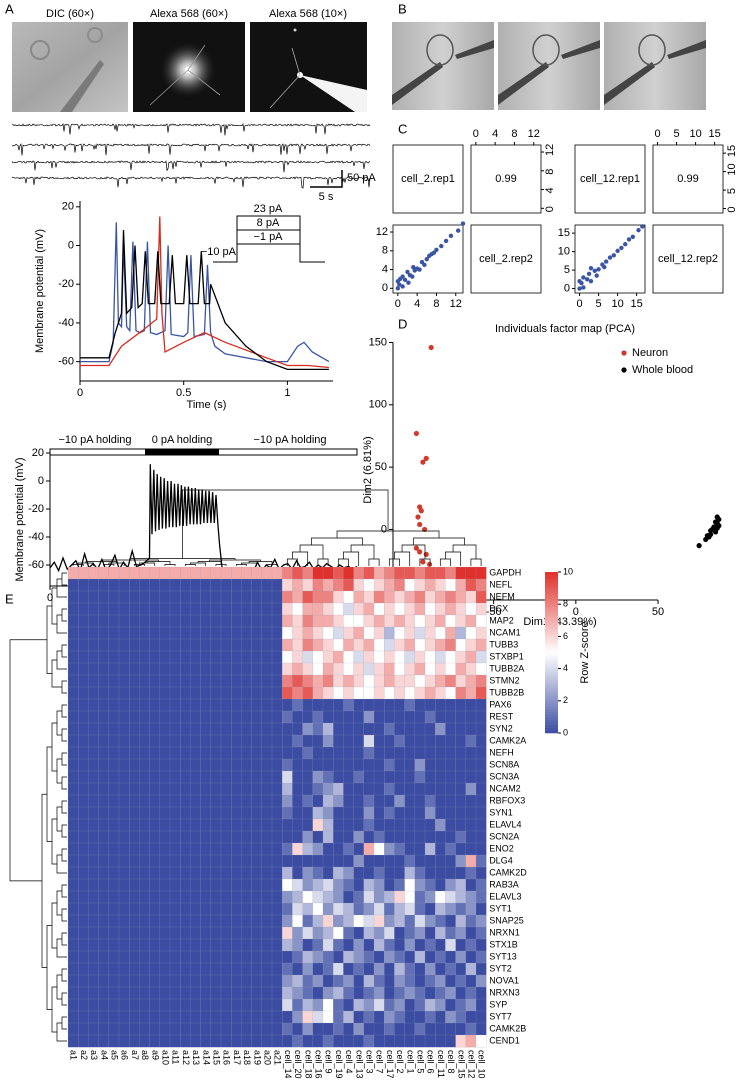 This screenshot has height=1091, width=750. I want to click on column-label: cell_10, so click(482, 1064).